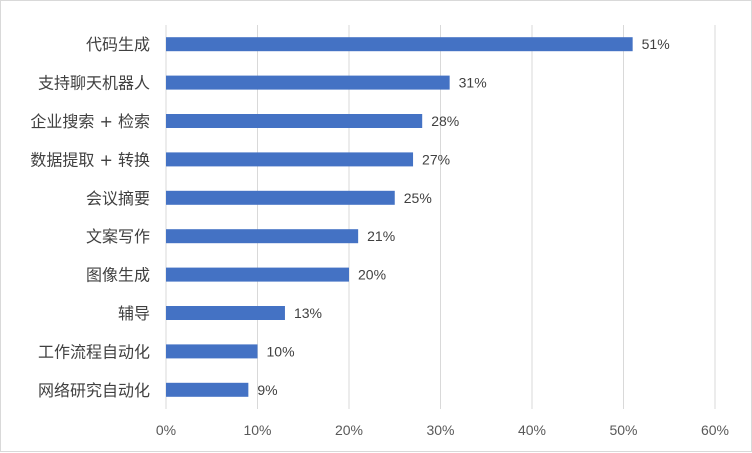 The width and height of the screenshot is (752, 453). Describe the element at coordinates (94, 351) in the screenshot. I see `category-label: 工作流程自动化` at that location.